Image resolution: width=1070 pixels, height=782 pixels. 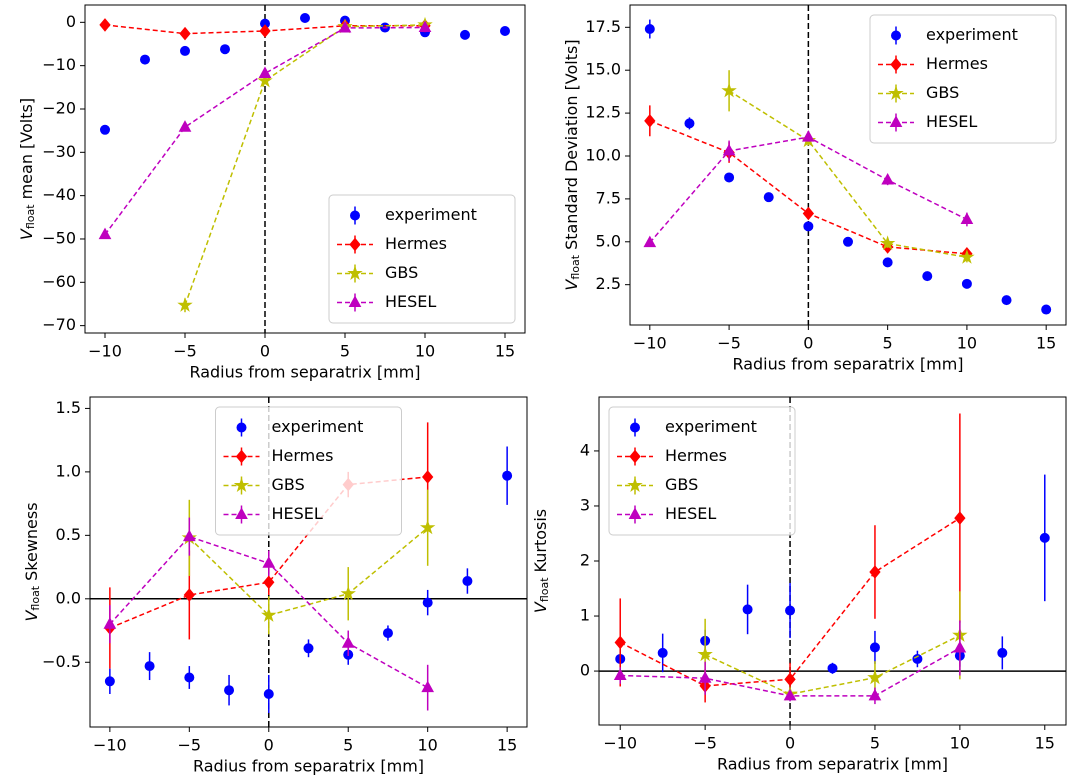 What do you see at coordinates (59, 107) in the screenshot?
I see `y-tick-label: −20` at bounding box center [59, 107].